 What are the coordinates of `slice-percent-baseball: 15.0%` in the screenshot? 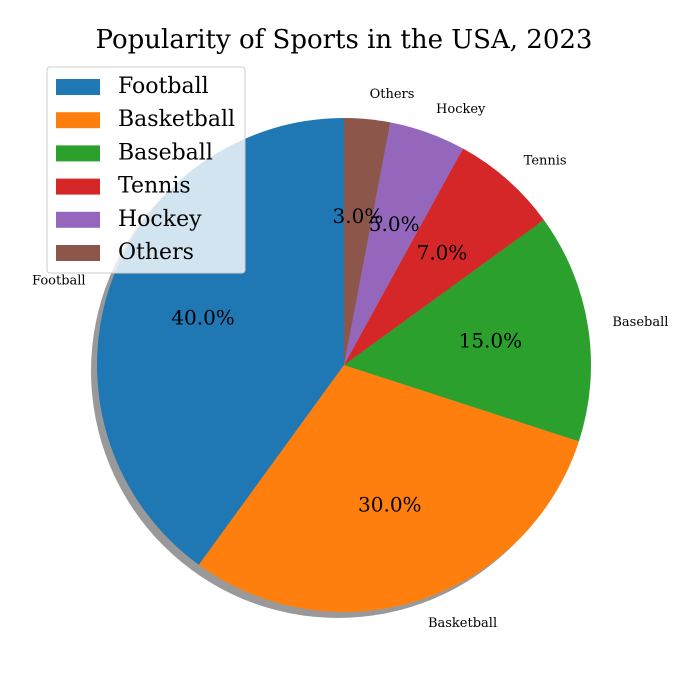 It's located at (491, 340).